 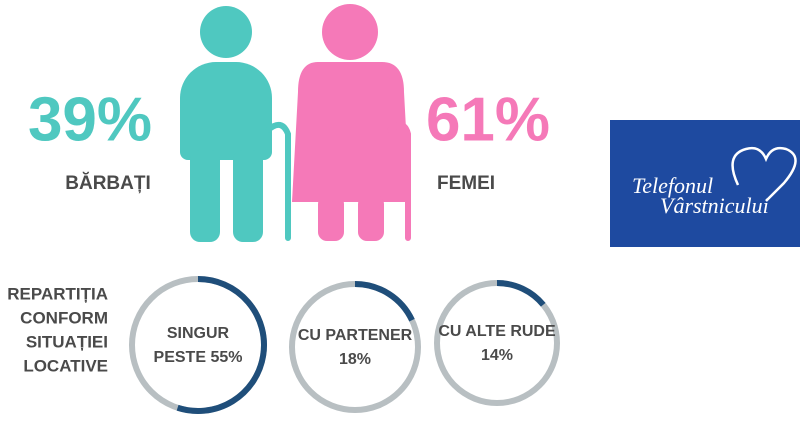 I want to click on ring-label: CU ALTE RUDE, so click(x=497, y=331).